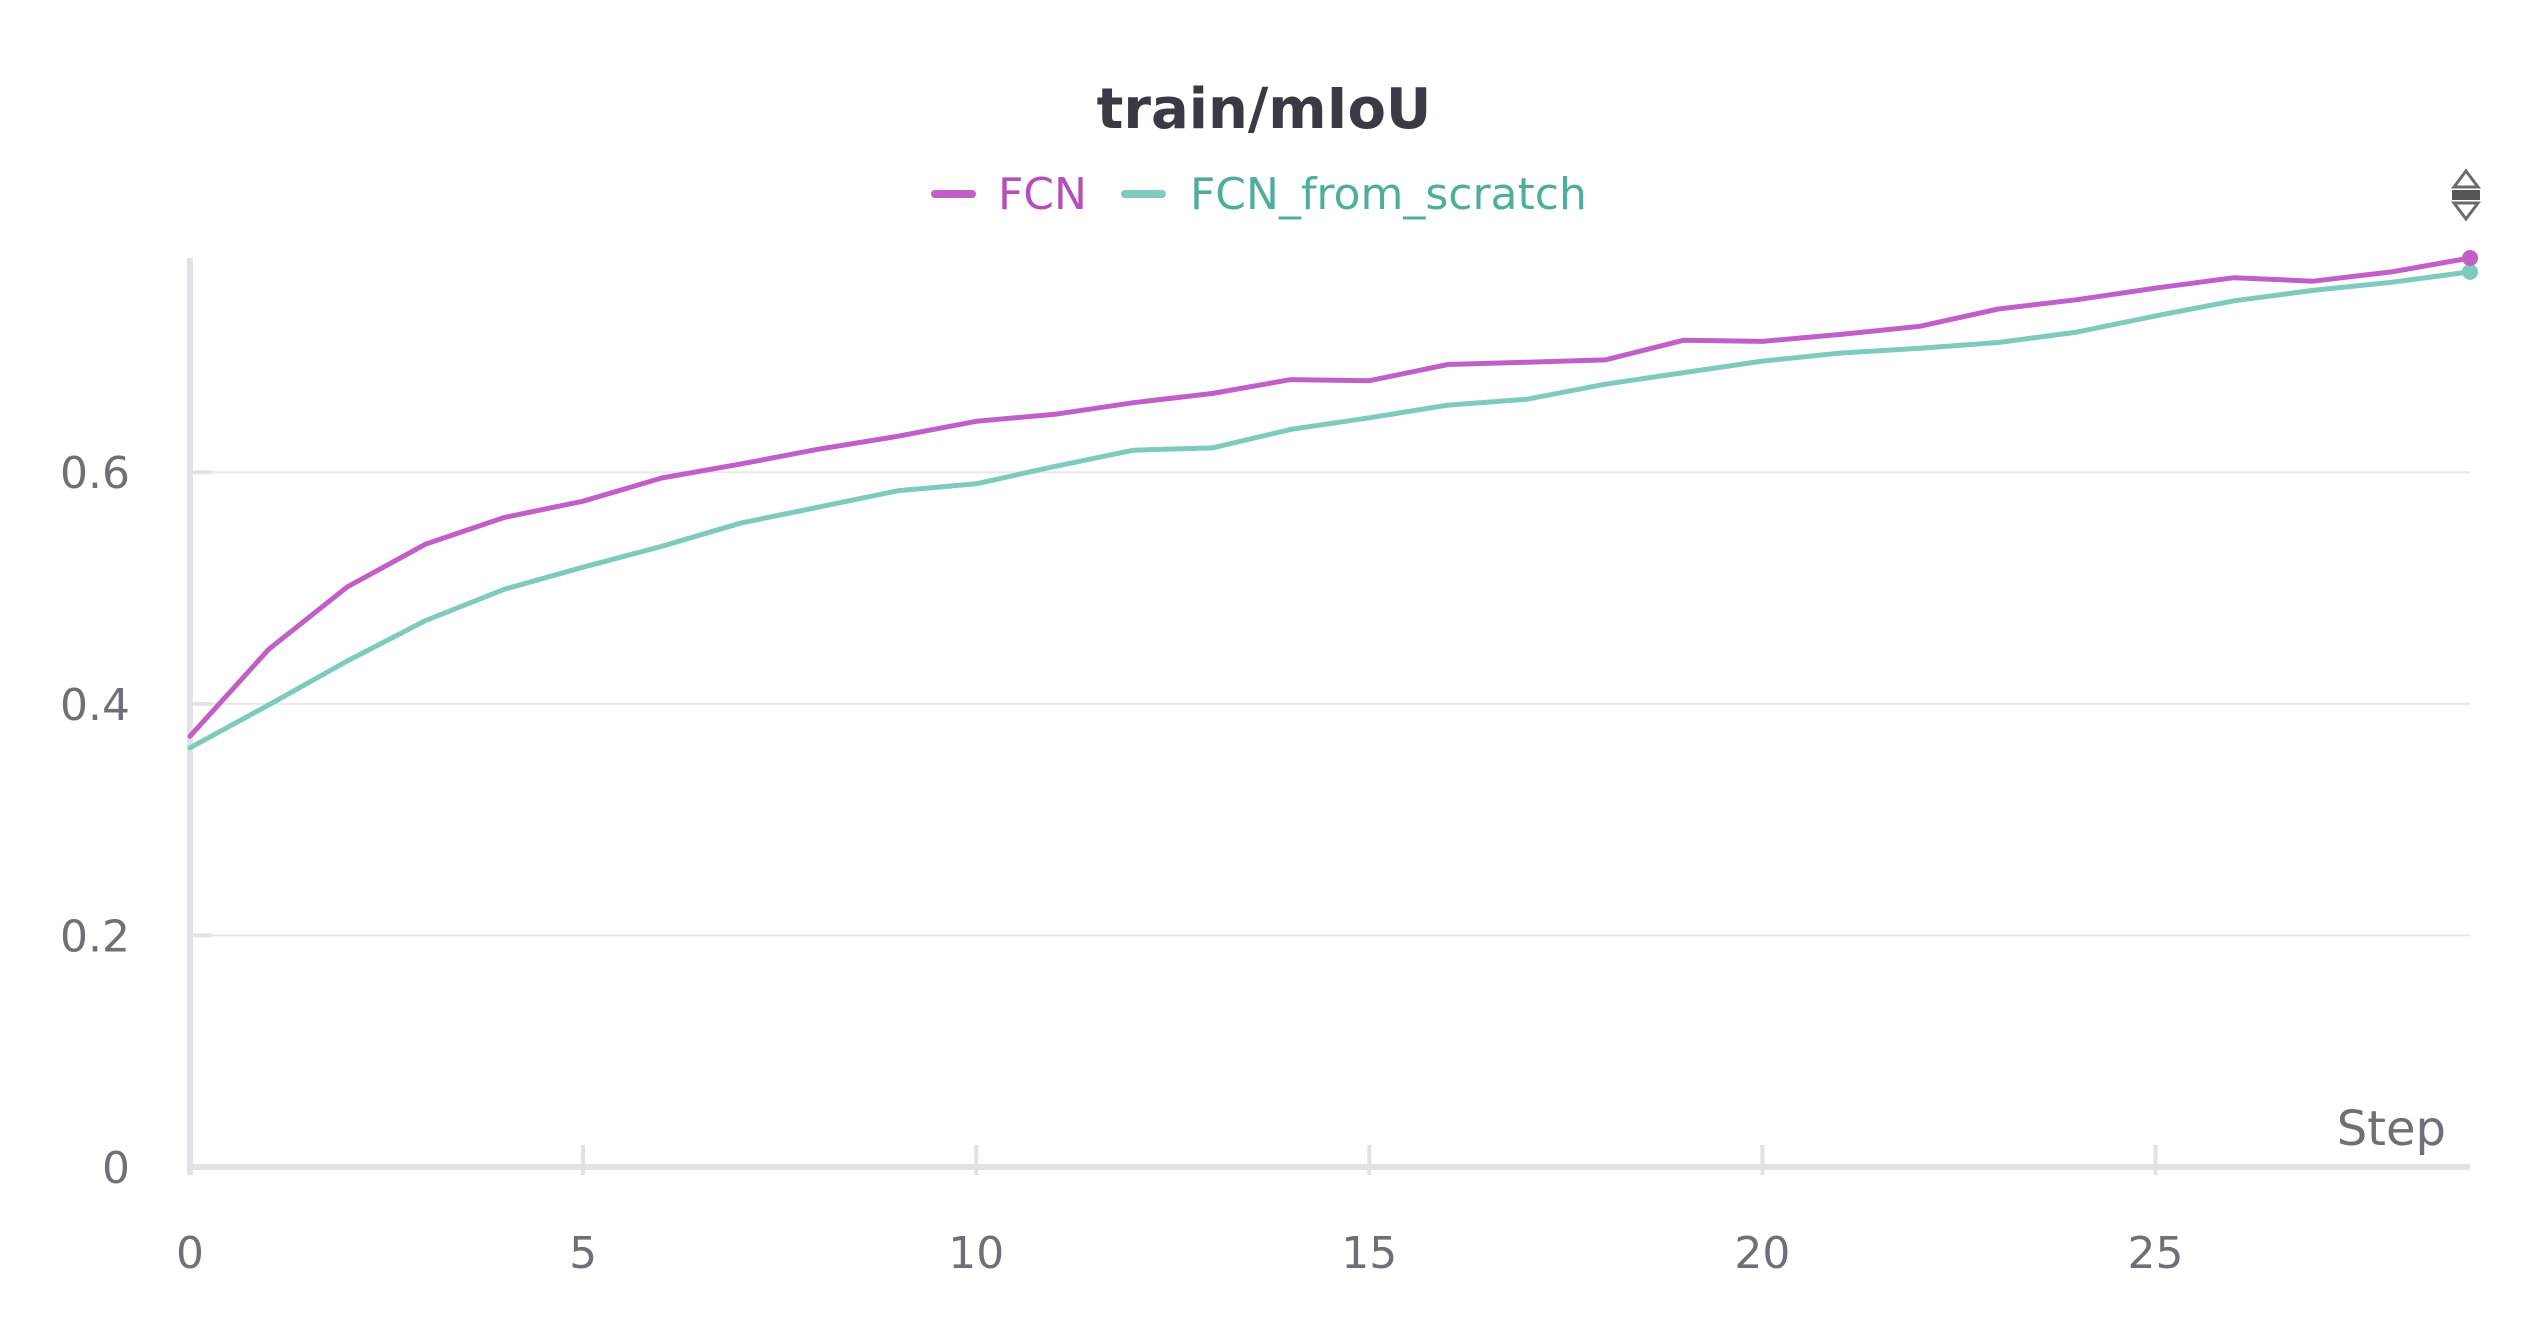 Image resolution: width=2528 pixels, height=1333 pixels. I want to click on y-tick-label: 0.6, so click(95, 473).